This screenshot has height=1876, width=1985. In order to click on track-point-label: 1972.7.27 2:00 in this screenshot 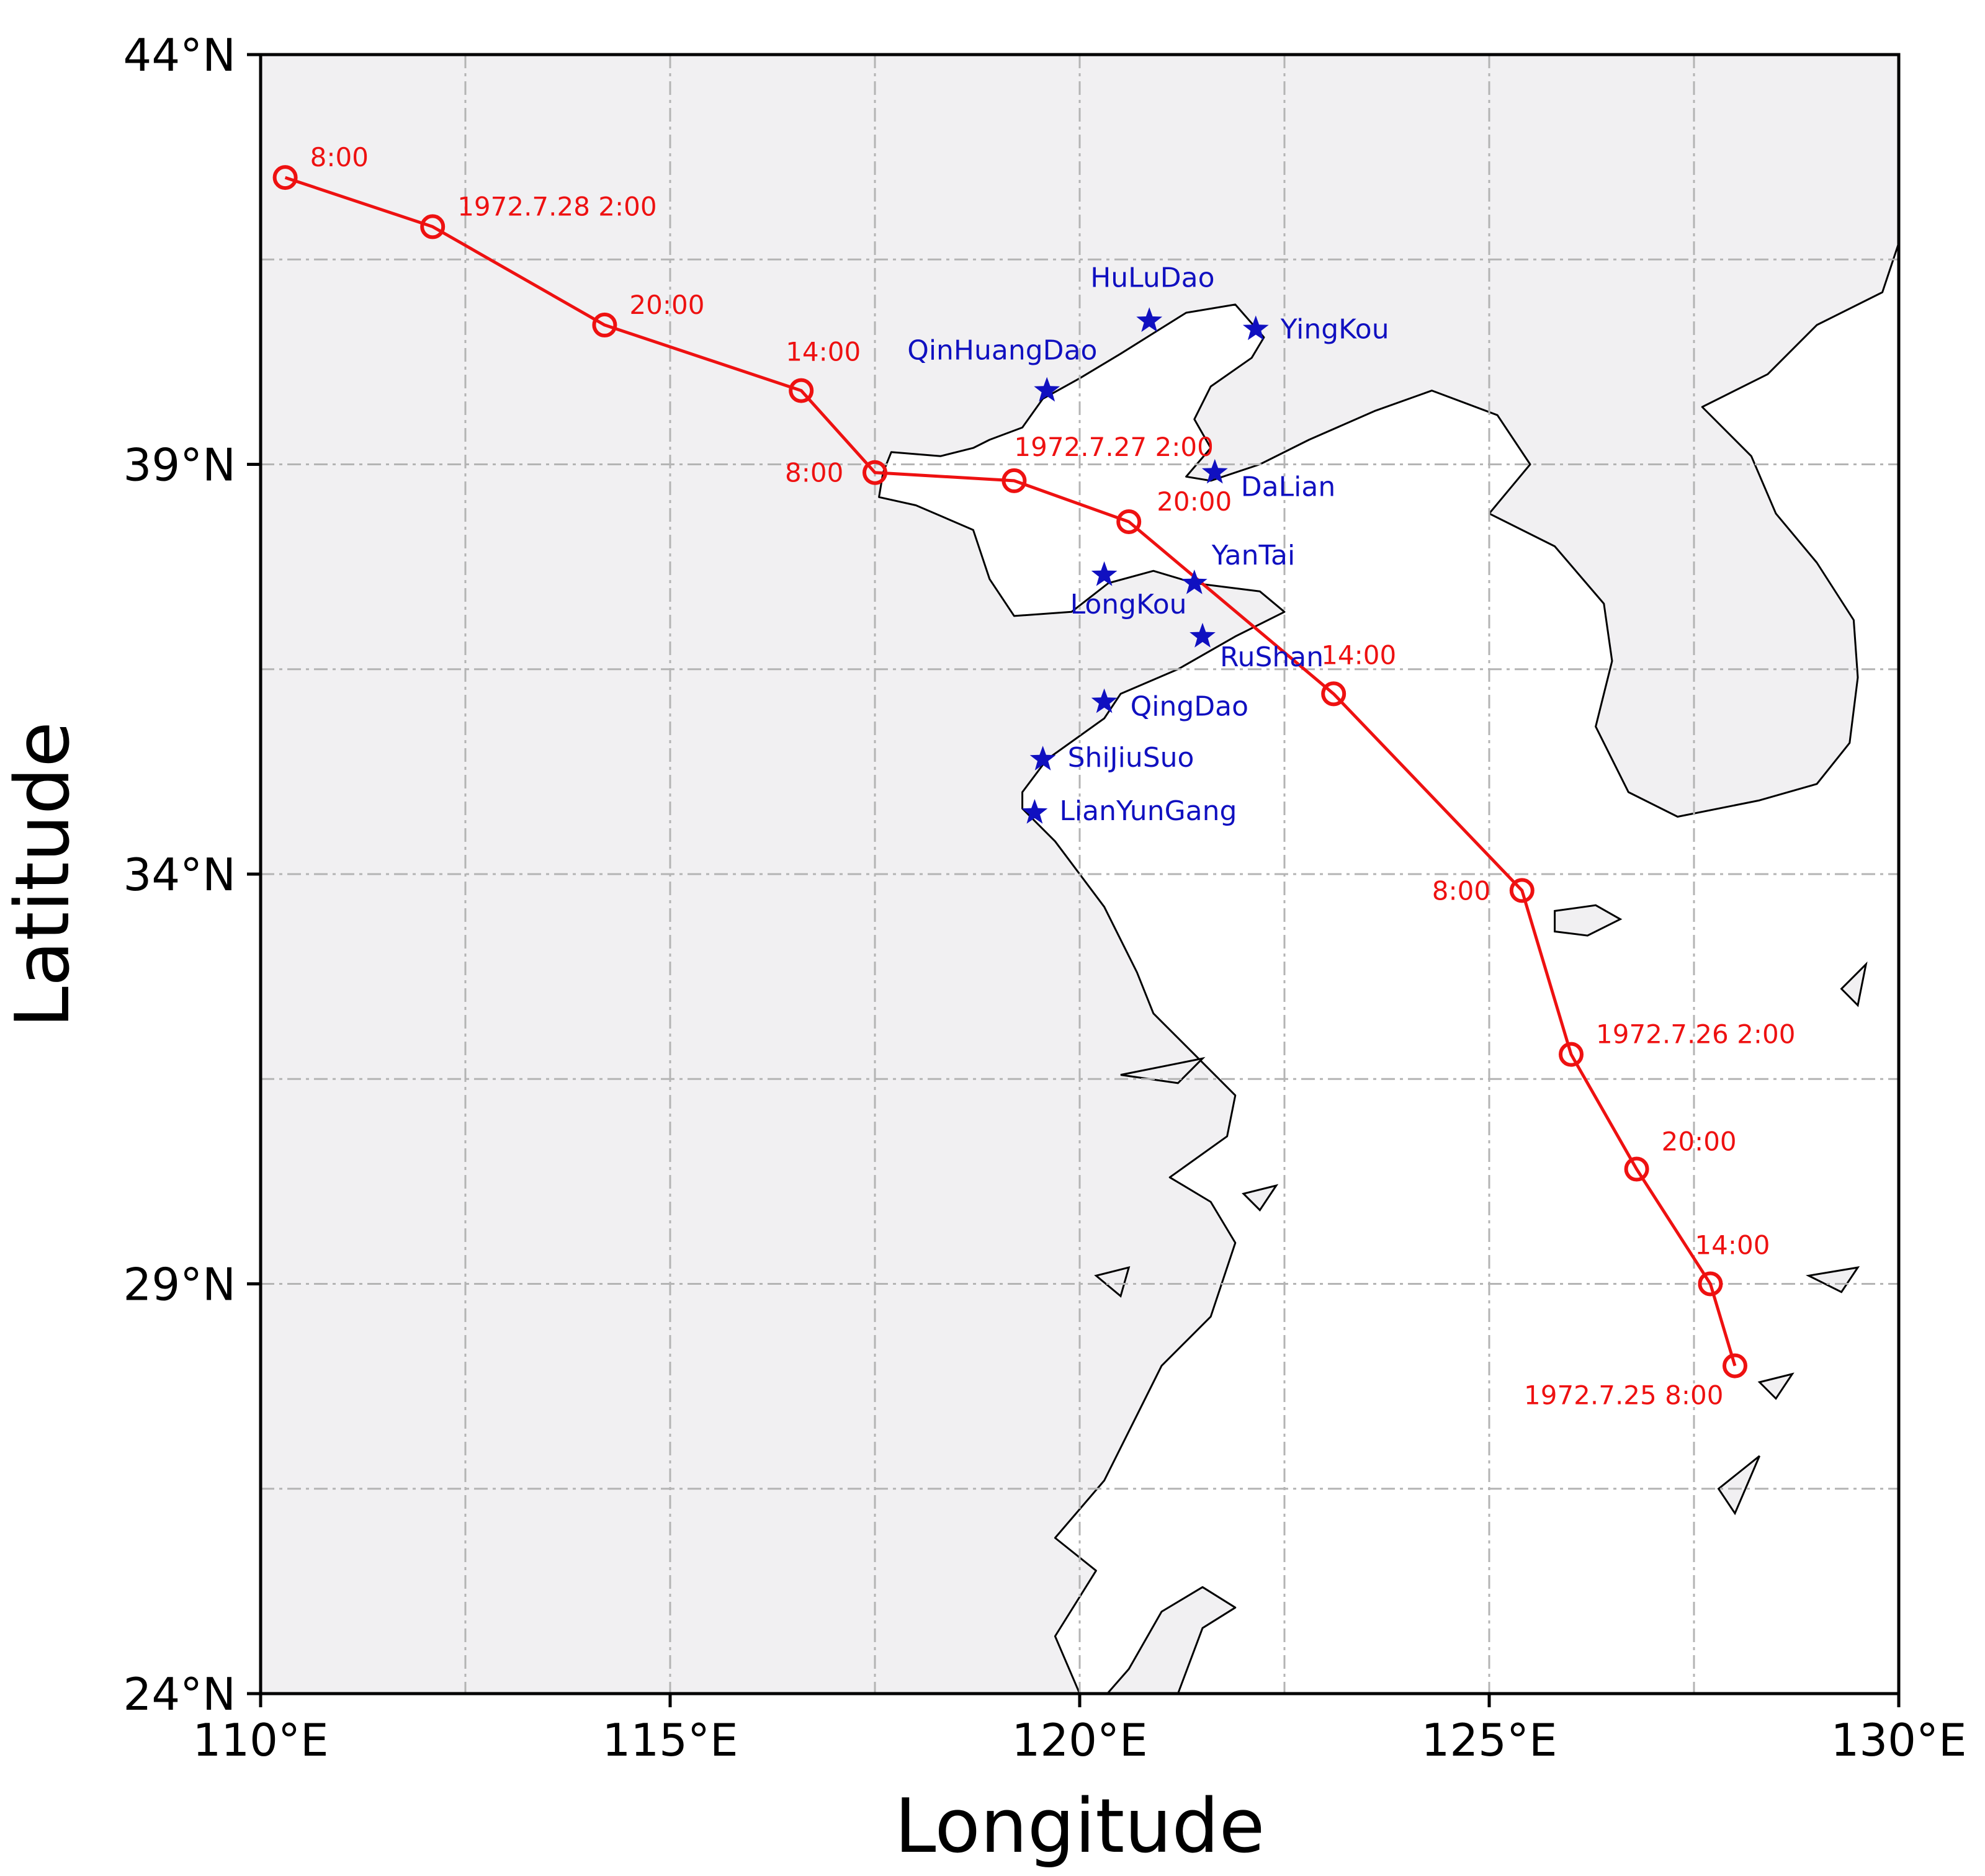, I will do `click(1113, 447)`.